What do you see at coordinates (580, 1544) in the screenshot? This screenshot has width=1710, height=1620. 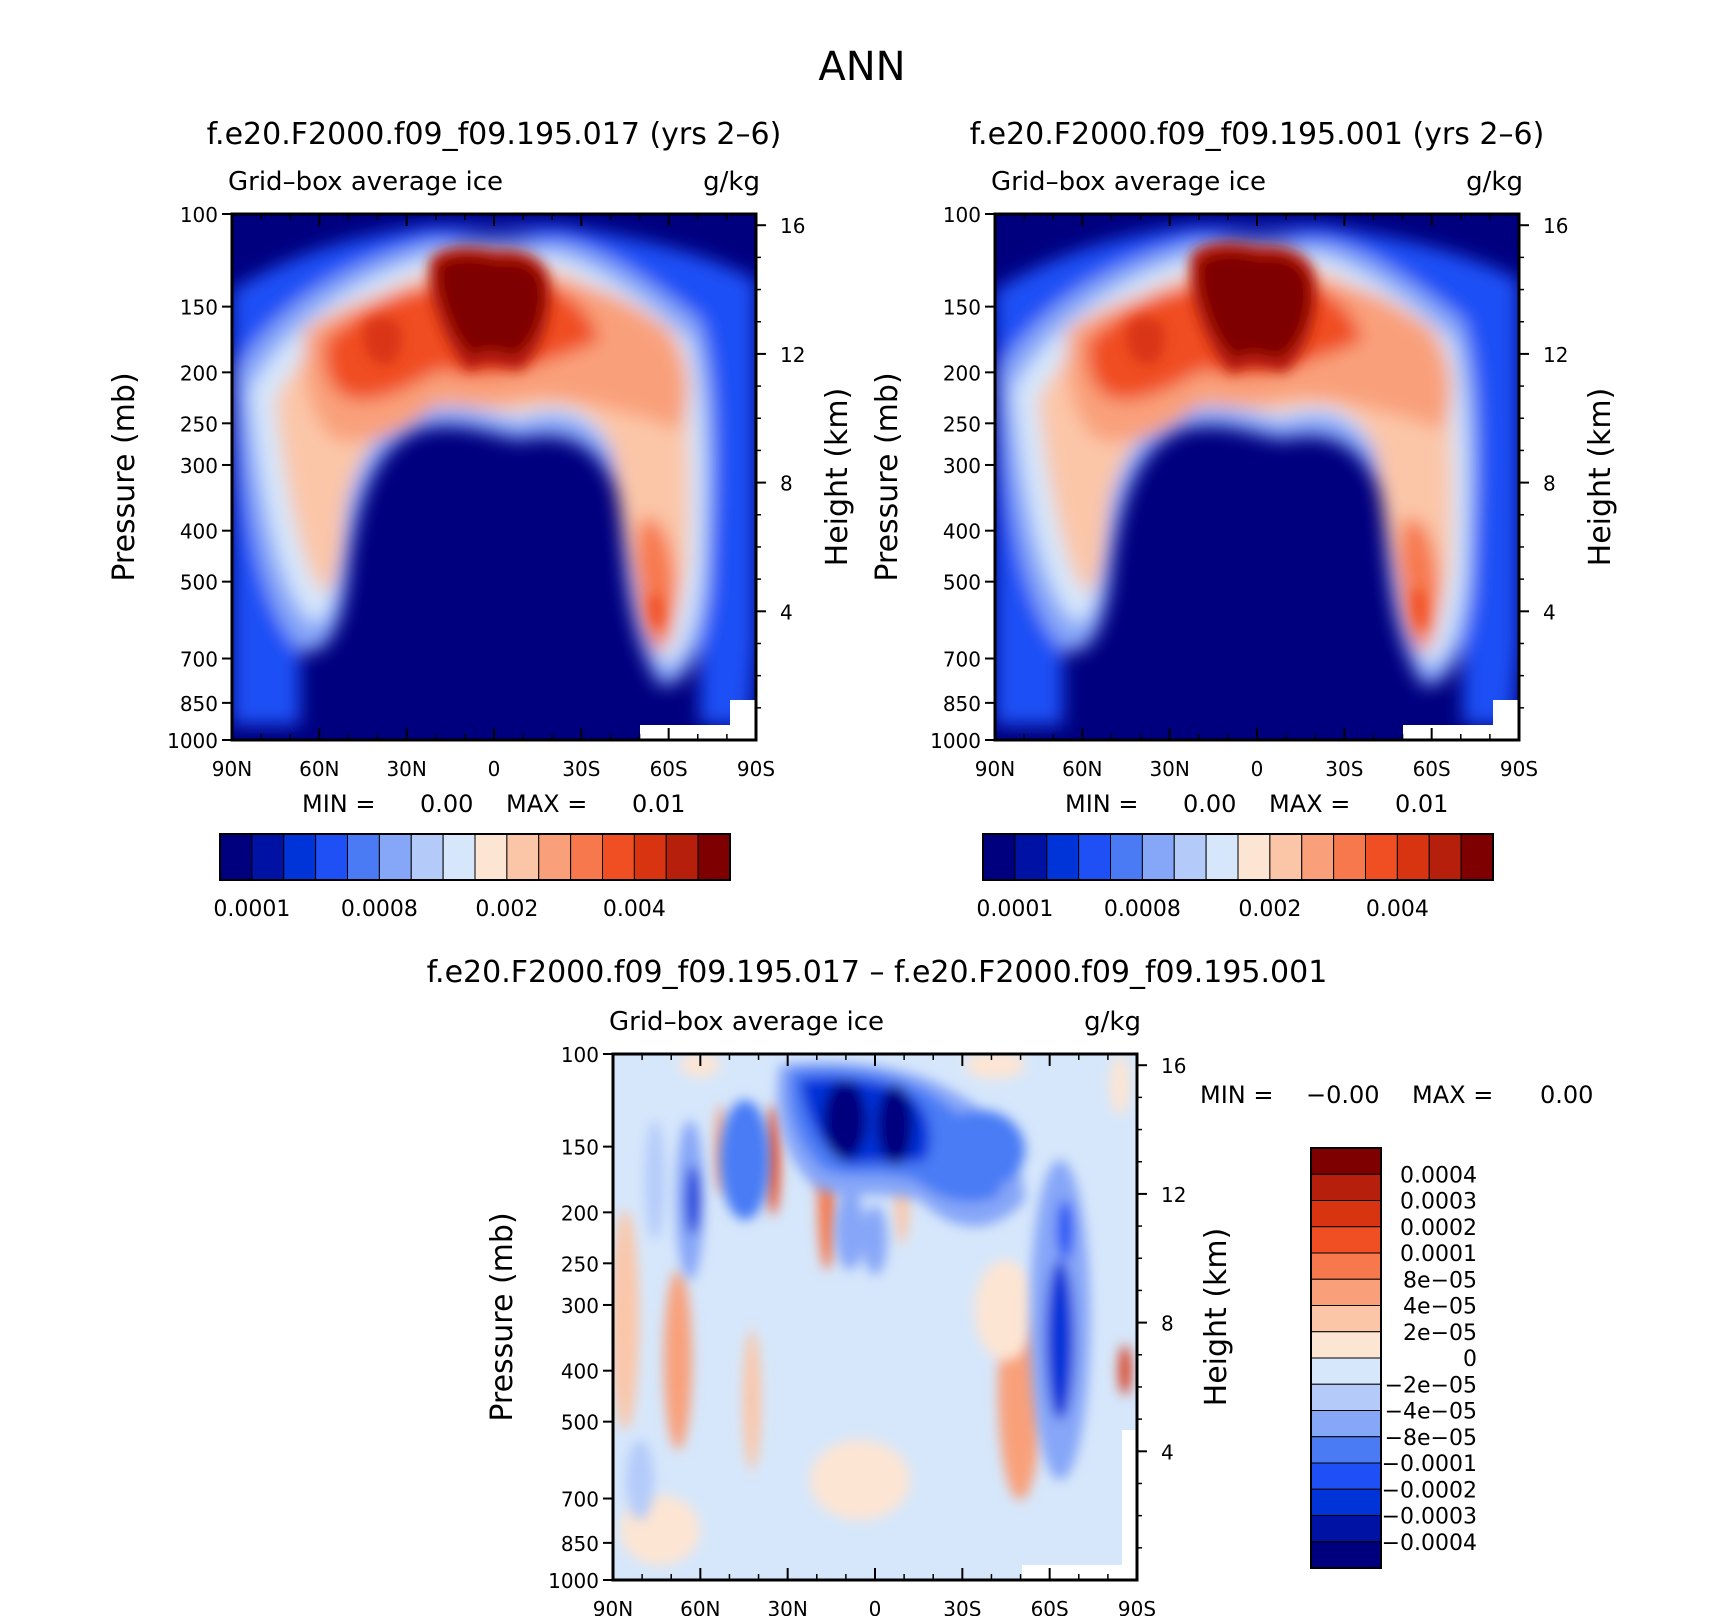 I see `y-tick-label: 850` at bounding box center [580, 1544].